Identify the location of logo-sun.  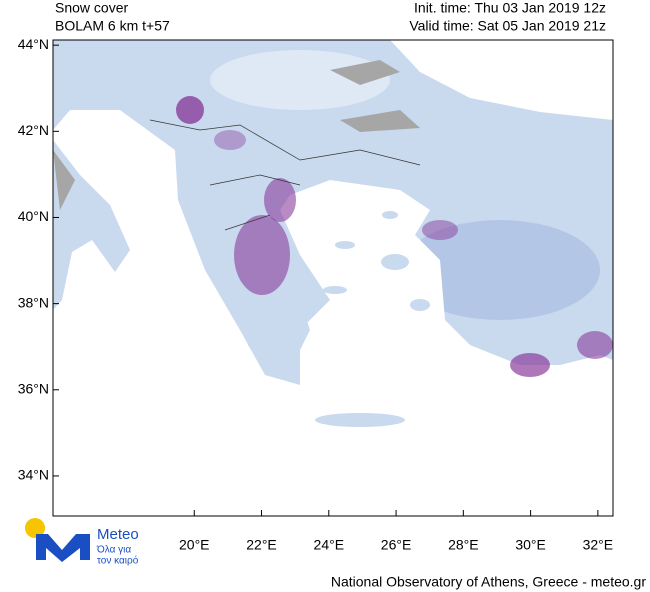
(35, 528).